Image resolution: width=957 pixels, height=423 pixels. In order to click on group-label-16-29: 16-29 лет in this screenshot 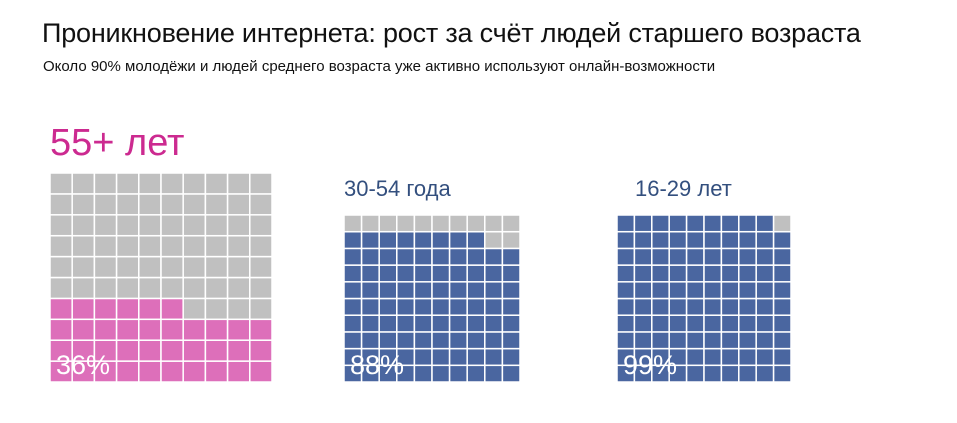, I will do `click(683, 188)`.